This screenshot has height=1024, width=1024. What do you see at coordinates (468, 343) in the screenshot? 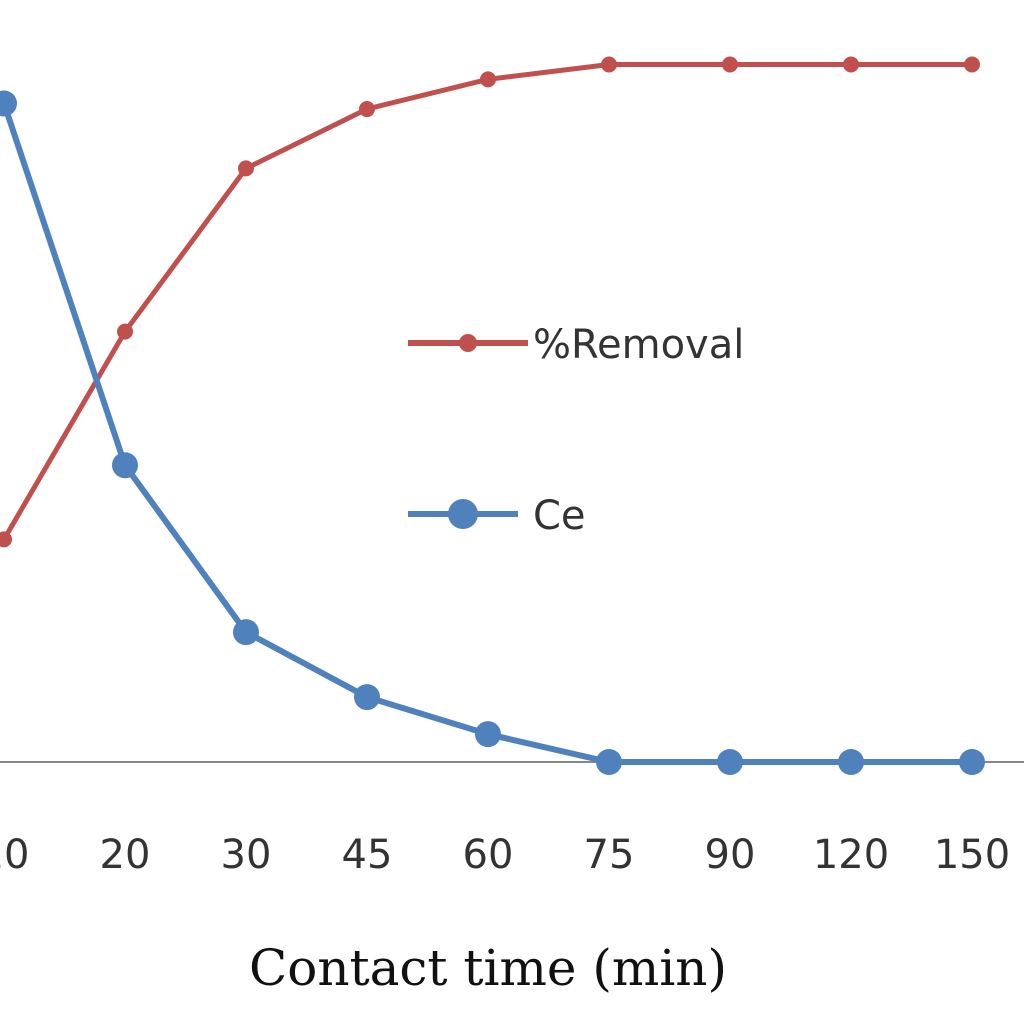
I see `legend-marker-removal` at bounding box center [468, 343].